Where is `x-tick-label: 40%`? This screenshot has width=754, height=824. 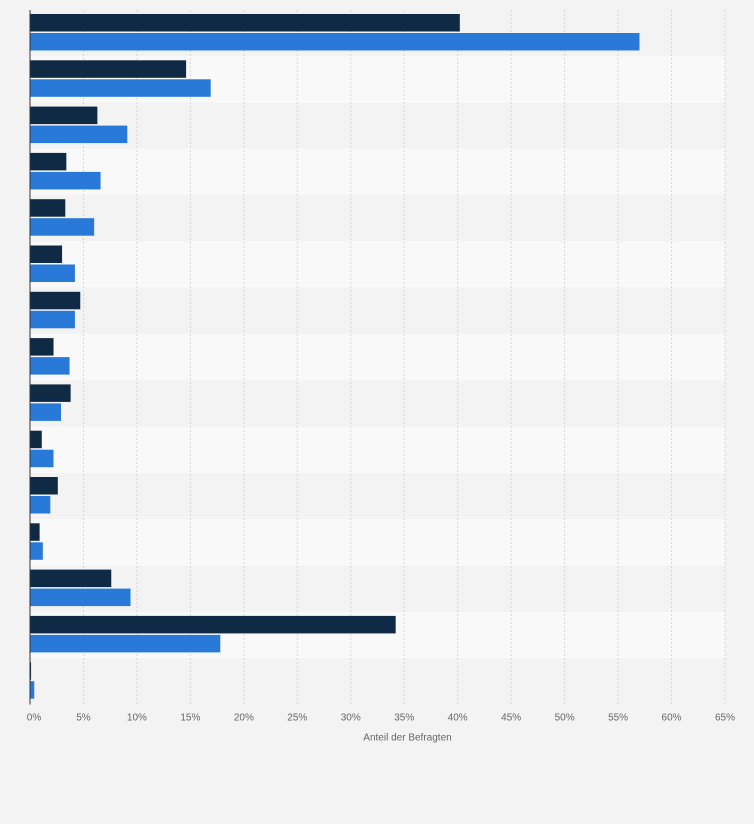
x-tick-label: 40% is located at coordinates (458, 718).